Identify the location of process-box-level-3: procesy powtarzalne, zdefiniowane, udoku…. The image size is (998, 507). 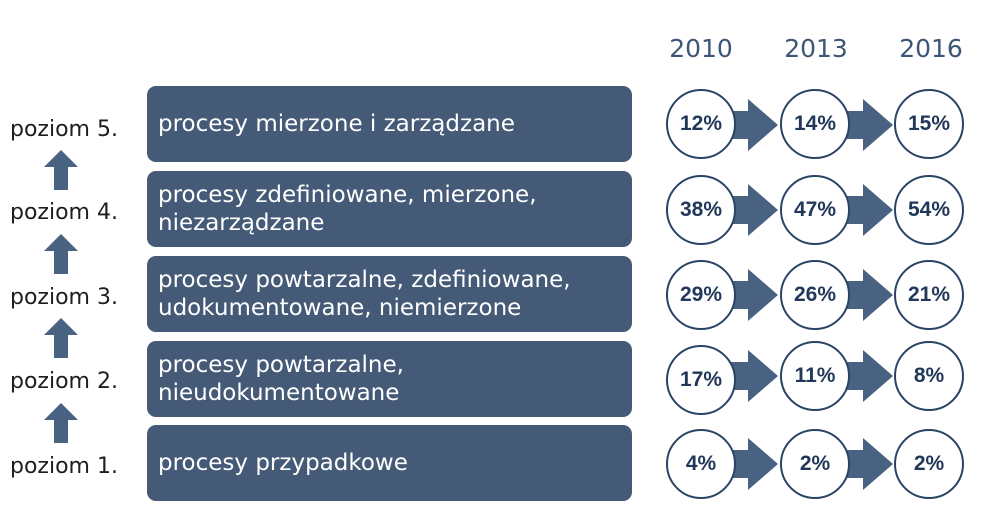
(389, 294).